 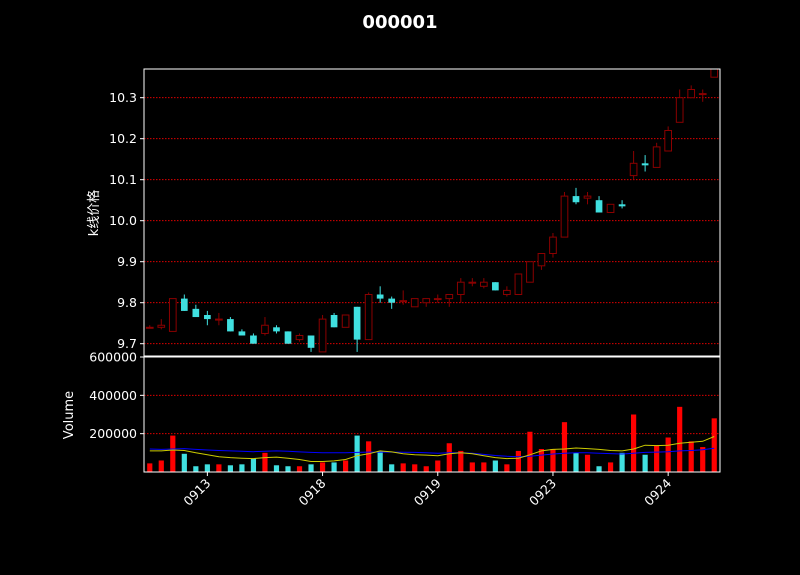 What do you see at coordinates (113, 433) in the screenshot?
I see `volume-y-tick-label: 200000` at bounding box center [113, 433].